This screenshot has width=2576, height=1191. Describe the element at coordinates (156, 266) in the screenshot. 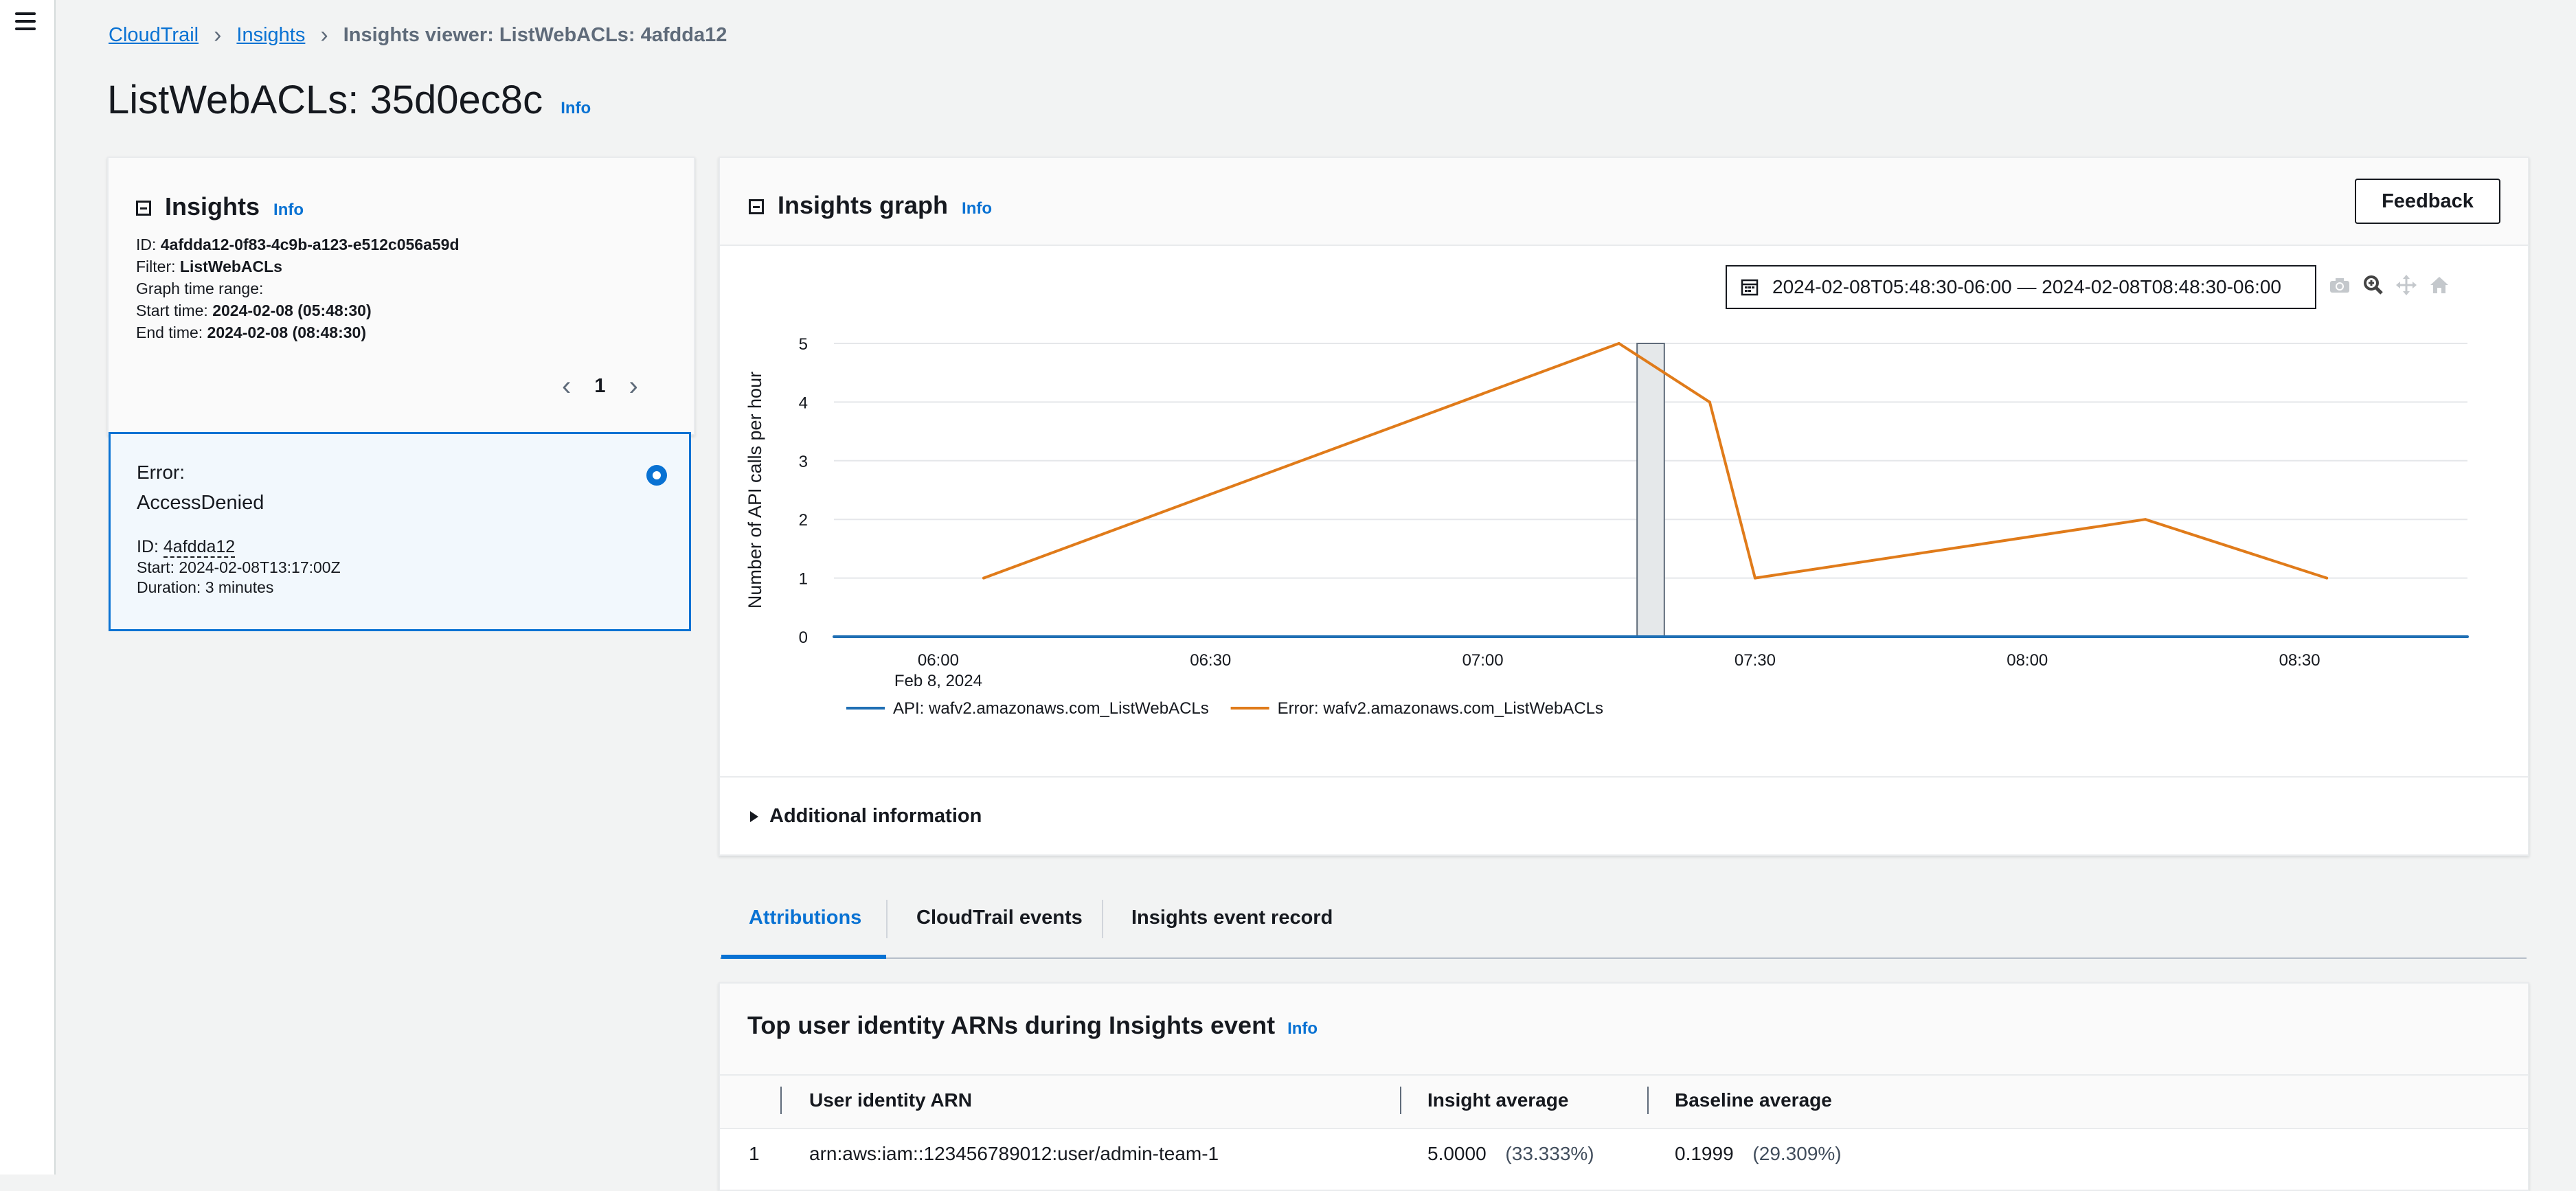

I see `filter-label: Filter:` at that location.